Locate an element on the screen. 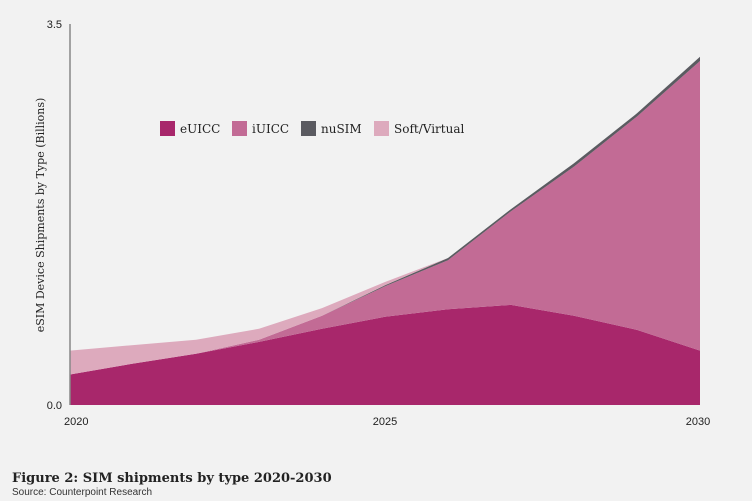 The image size is (752, 501). y-axis-ticks: 0.0 3.5 is located at coordinates (54, 215).